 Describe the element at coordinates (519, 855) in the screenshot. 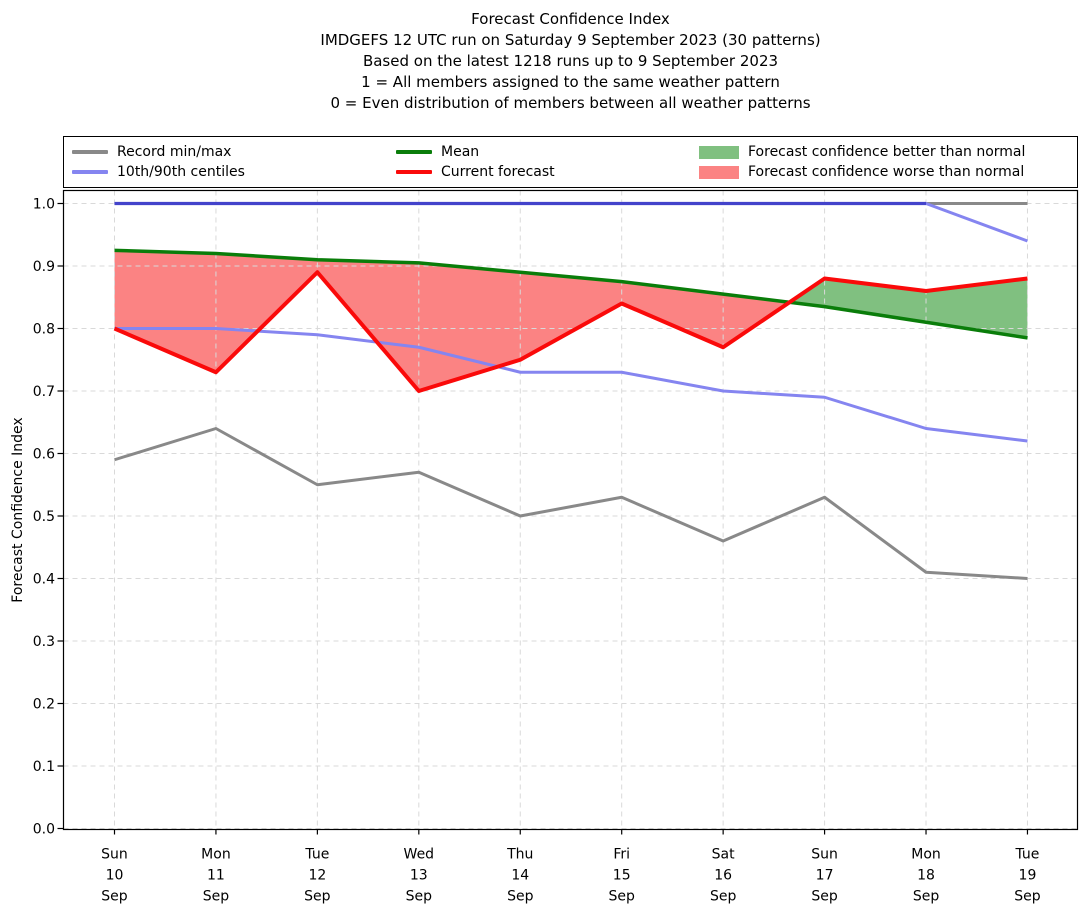

I see `x-tick-label: Thu` at that location.